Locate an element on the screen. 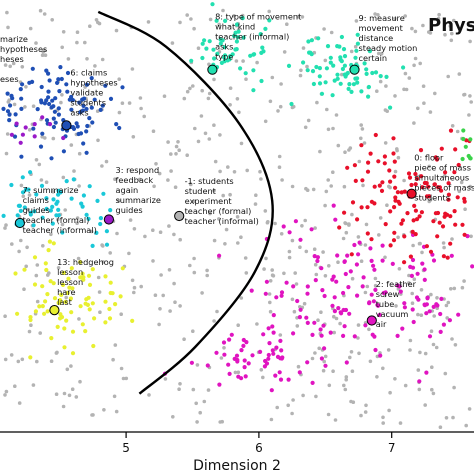 Image resolution: width=474 pixels, height=474 pixels. cluster-label-line: pieces of mass is located at coordinates (444, 187).